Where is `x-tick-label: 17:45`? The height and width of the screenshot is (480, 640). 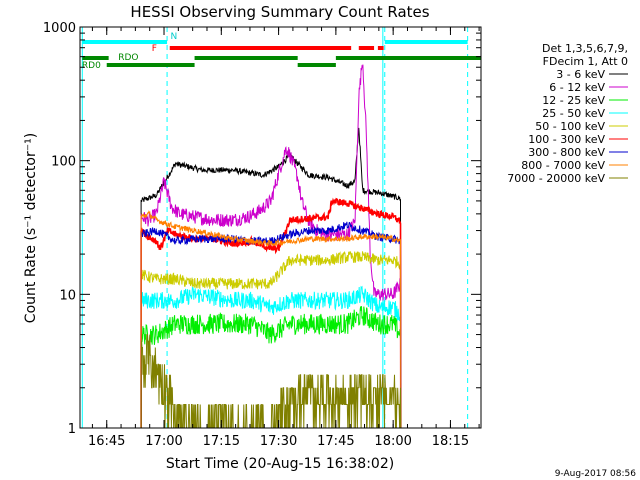
x-tick-label: 17:45 is located at coordinates (335, 441).